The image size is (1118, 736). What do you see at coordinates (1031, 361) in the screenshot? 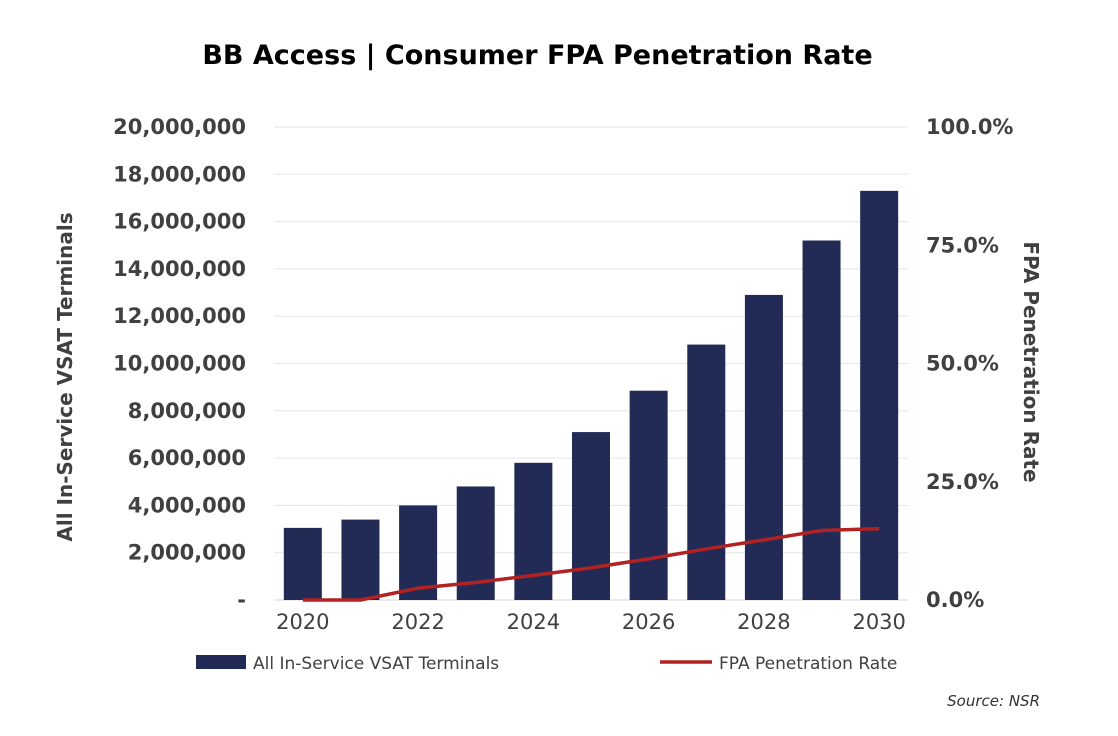
I see `right-axis-title: FPA Penetration Rate` at bounding box center [1031, 361].